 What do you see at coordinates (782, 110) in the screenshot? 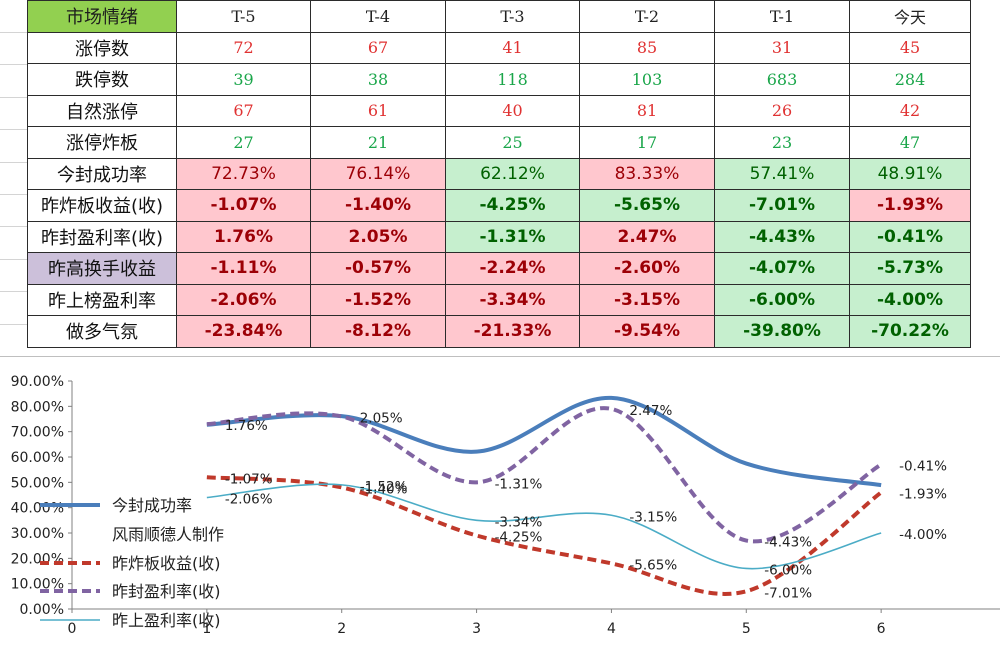
I see `table-cell: 26` at bounding box center [782, 110].